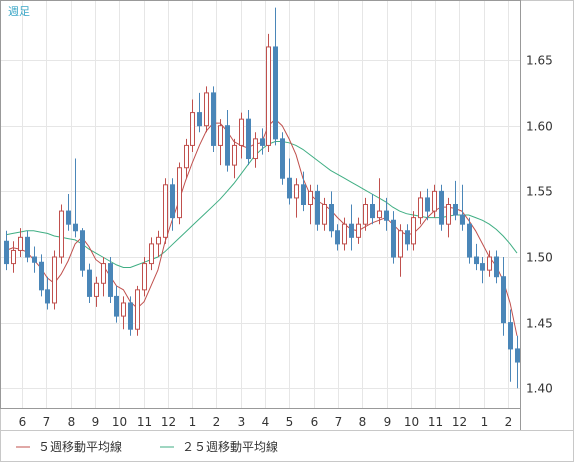 Image resolution: width=574 pixels, height=466 pixels. What do you see at coordinates (72, 422) in the screenshot?
I see `x-tick-label: 8` at bounding box center [72, 422].